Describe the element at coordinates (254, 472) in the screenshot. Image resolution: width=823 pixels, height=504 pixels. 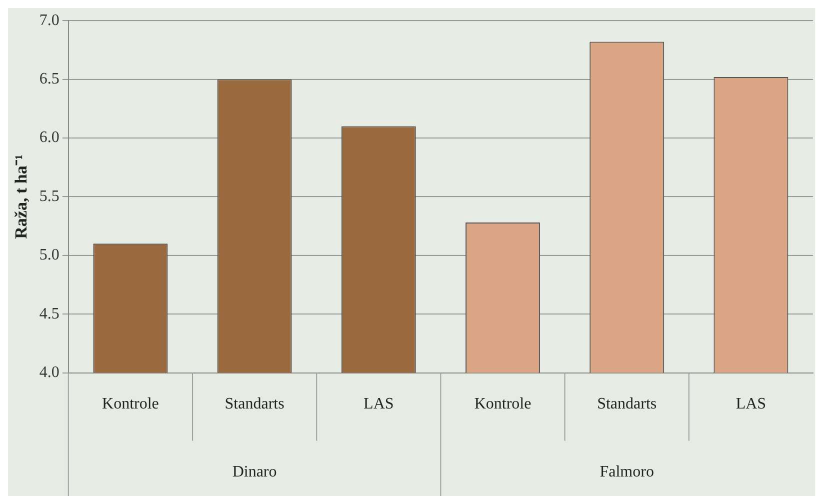
I see `text: Dinaro` at that location.